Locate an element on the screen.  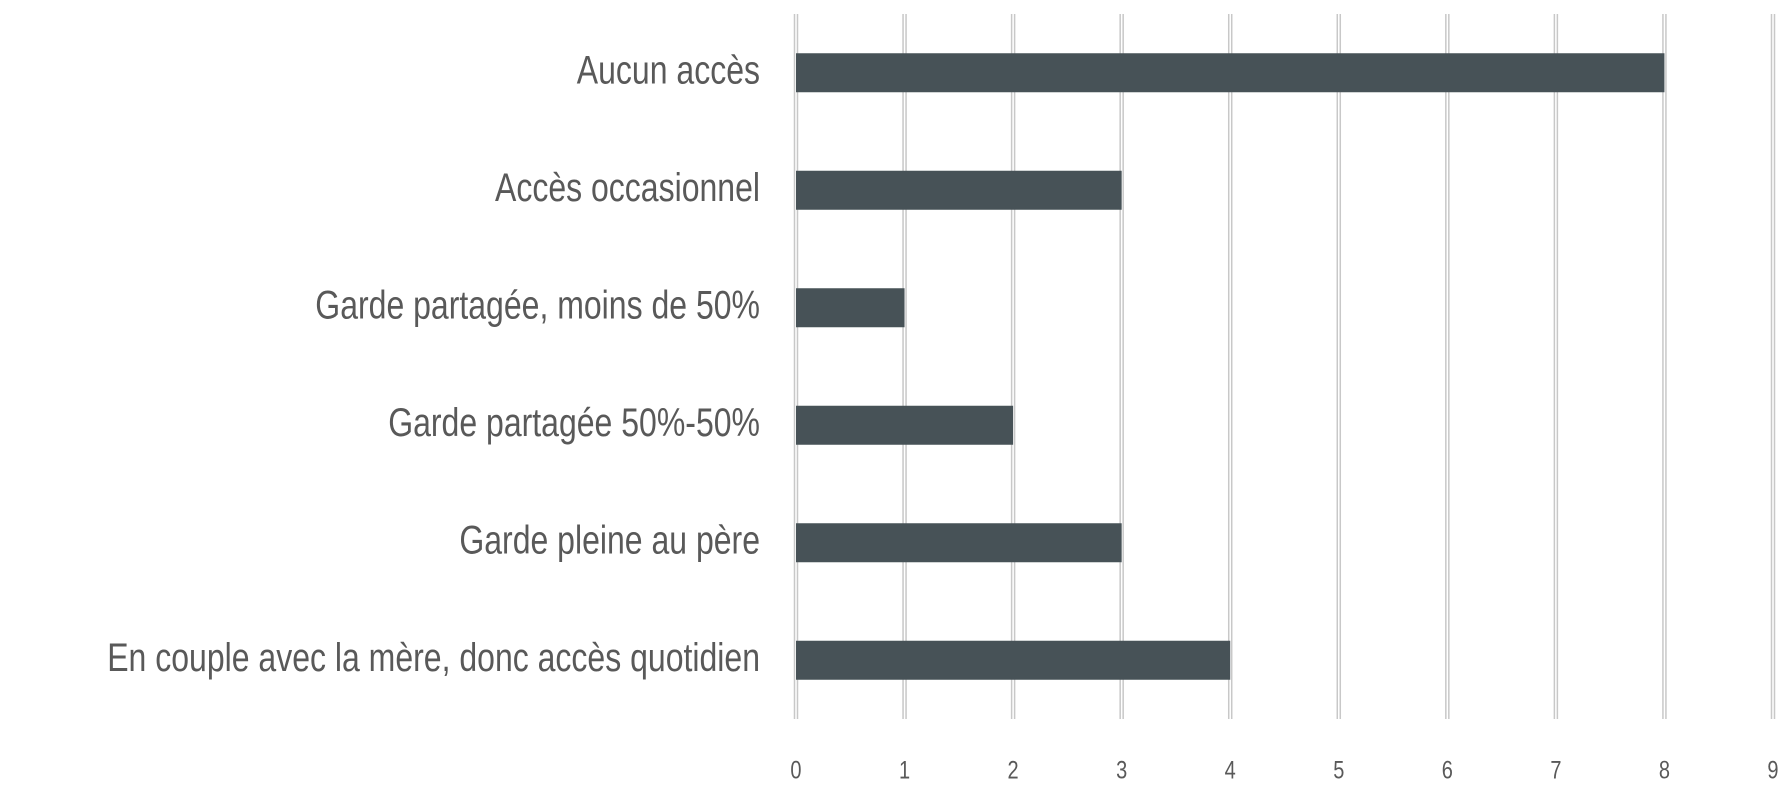
x-tick-label: 1 is located at coordinates (904, 770).